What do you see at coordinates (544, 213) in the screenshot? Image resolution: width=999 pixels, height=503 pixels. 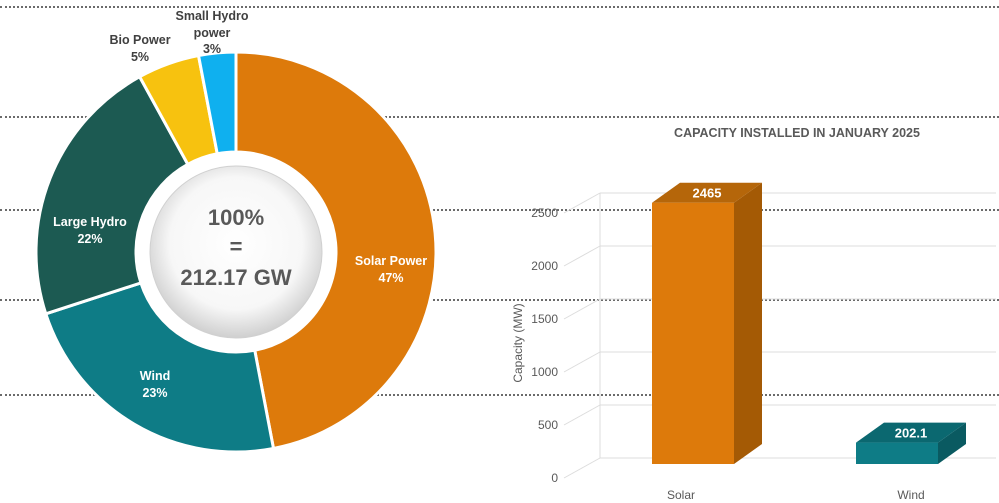 I see `y-tick-label: 2500` at bounding box center [544, 213].